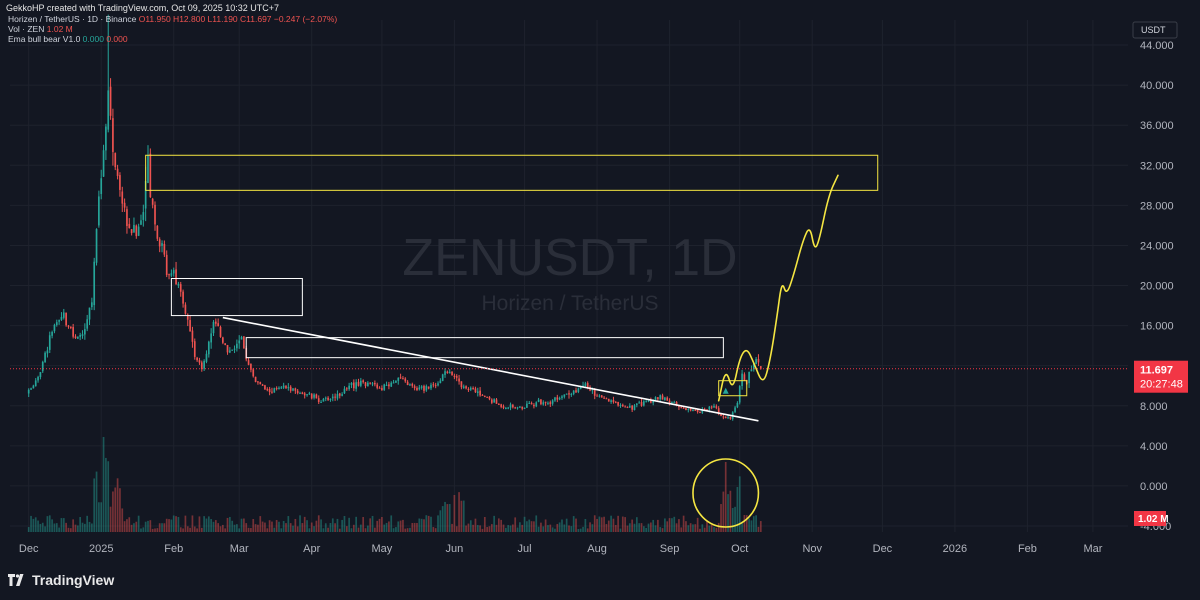 This screenshot has width=1200, height=600. Describe the element at coordinates (812, 549) in the screenshot. I see `x-tick-label: Nov` at that location.